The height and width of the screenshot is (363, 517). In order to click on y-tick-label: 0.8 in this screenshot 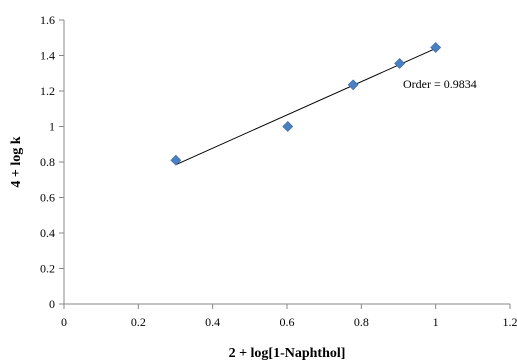, I will do `click(47, 162)`.